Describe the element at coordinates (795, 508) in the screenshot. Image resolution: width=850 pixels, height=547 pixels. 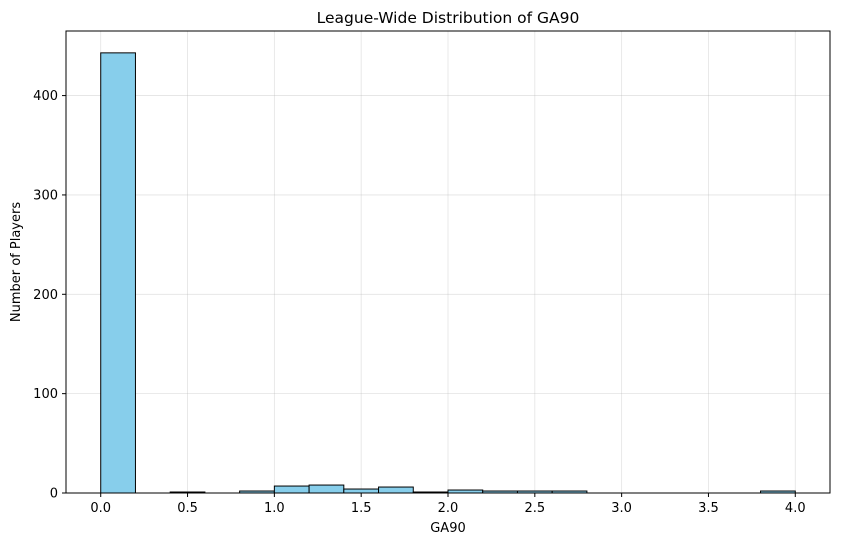
I see `x-tick-label: 4.0` at that location.